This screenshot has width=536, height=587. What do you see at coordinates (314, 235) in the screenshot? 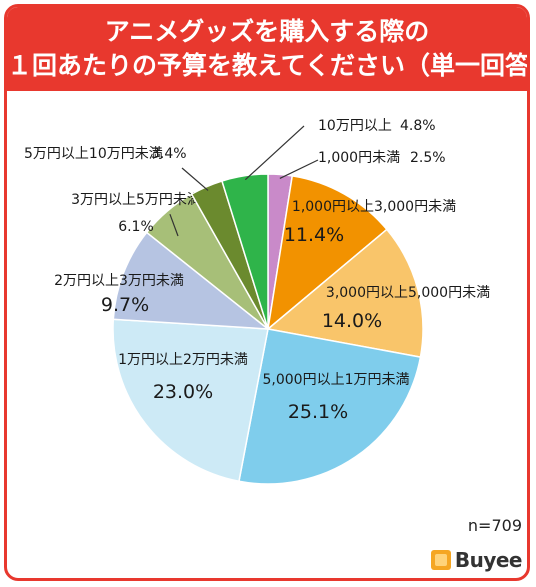
I see `slice-value-label: 11.4%` at bounding box center [314, 235].